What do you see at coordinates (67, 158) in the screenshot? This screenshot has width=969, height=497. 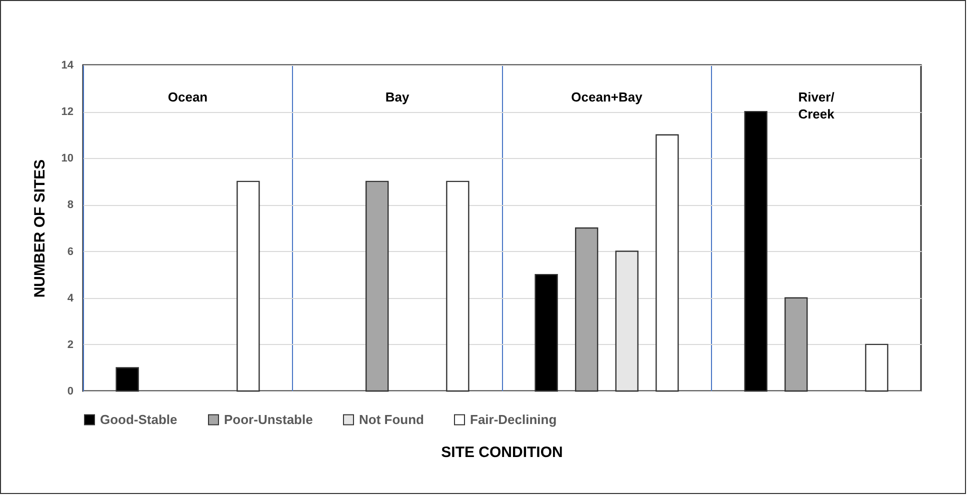 I see `y-tick-label: 10` at bounding box center [67, 158].